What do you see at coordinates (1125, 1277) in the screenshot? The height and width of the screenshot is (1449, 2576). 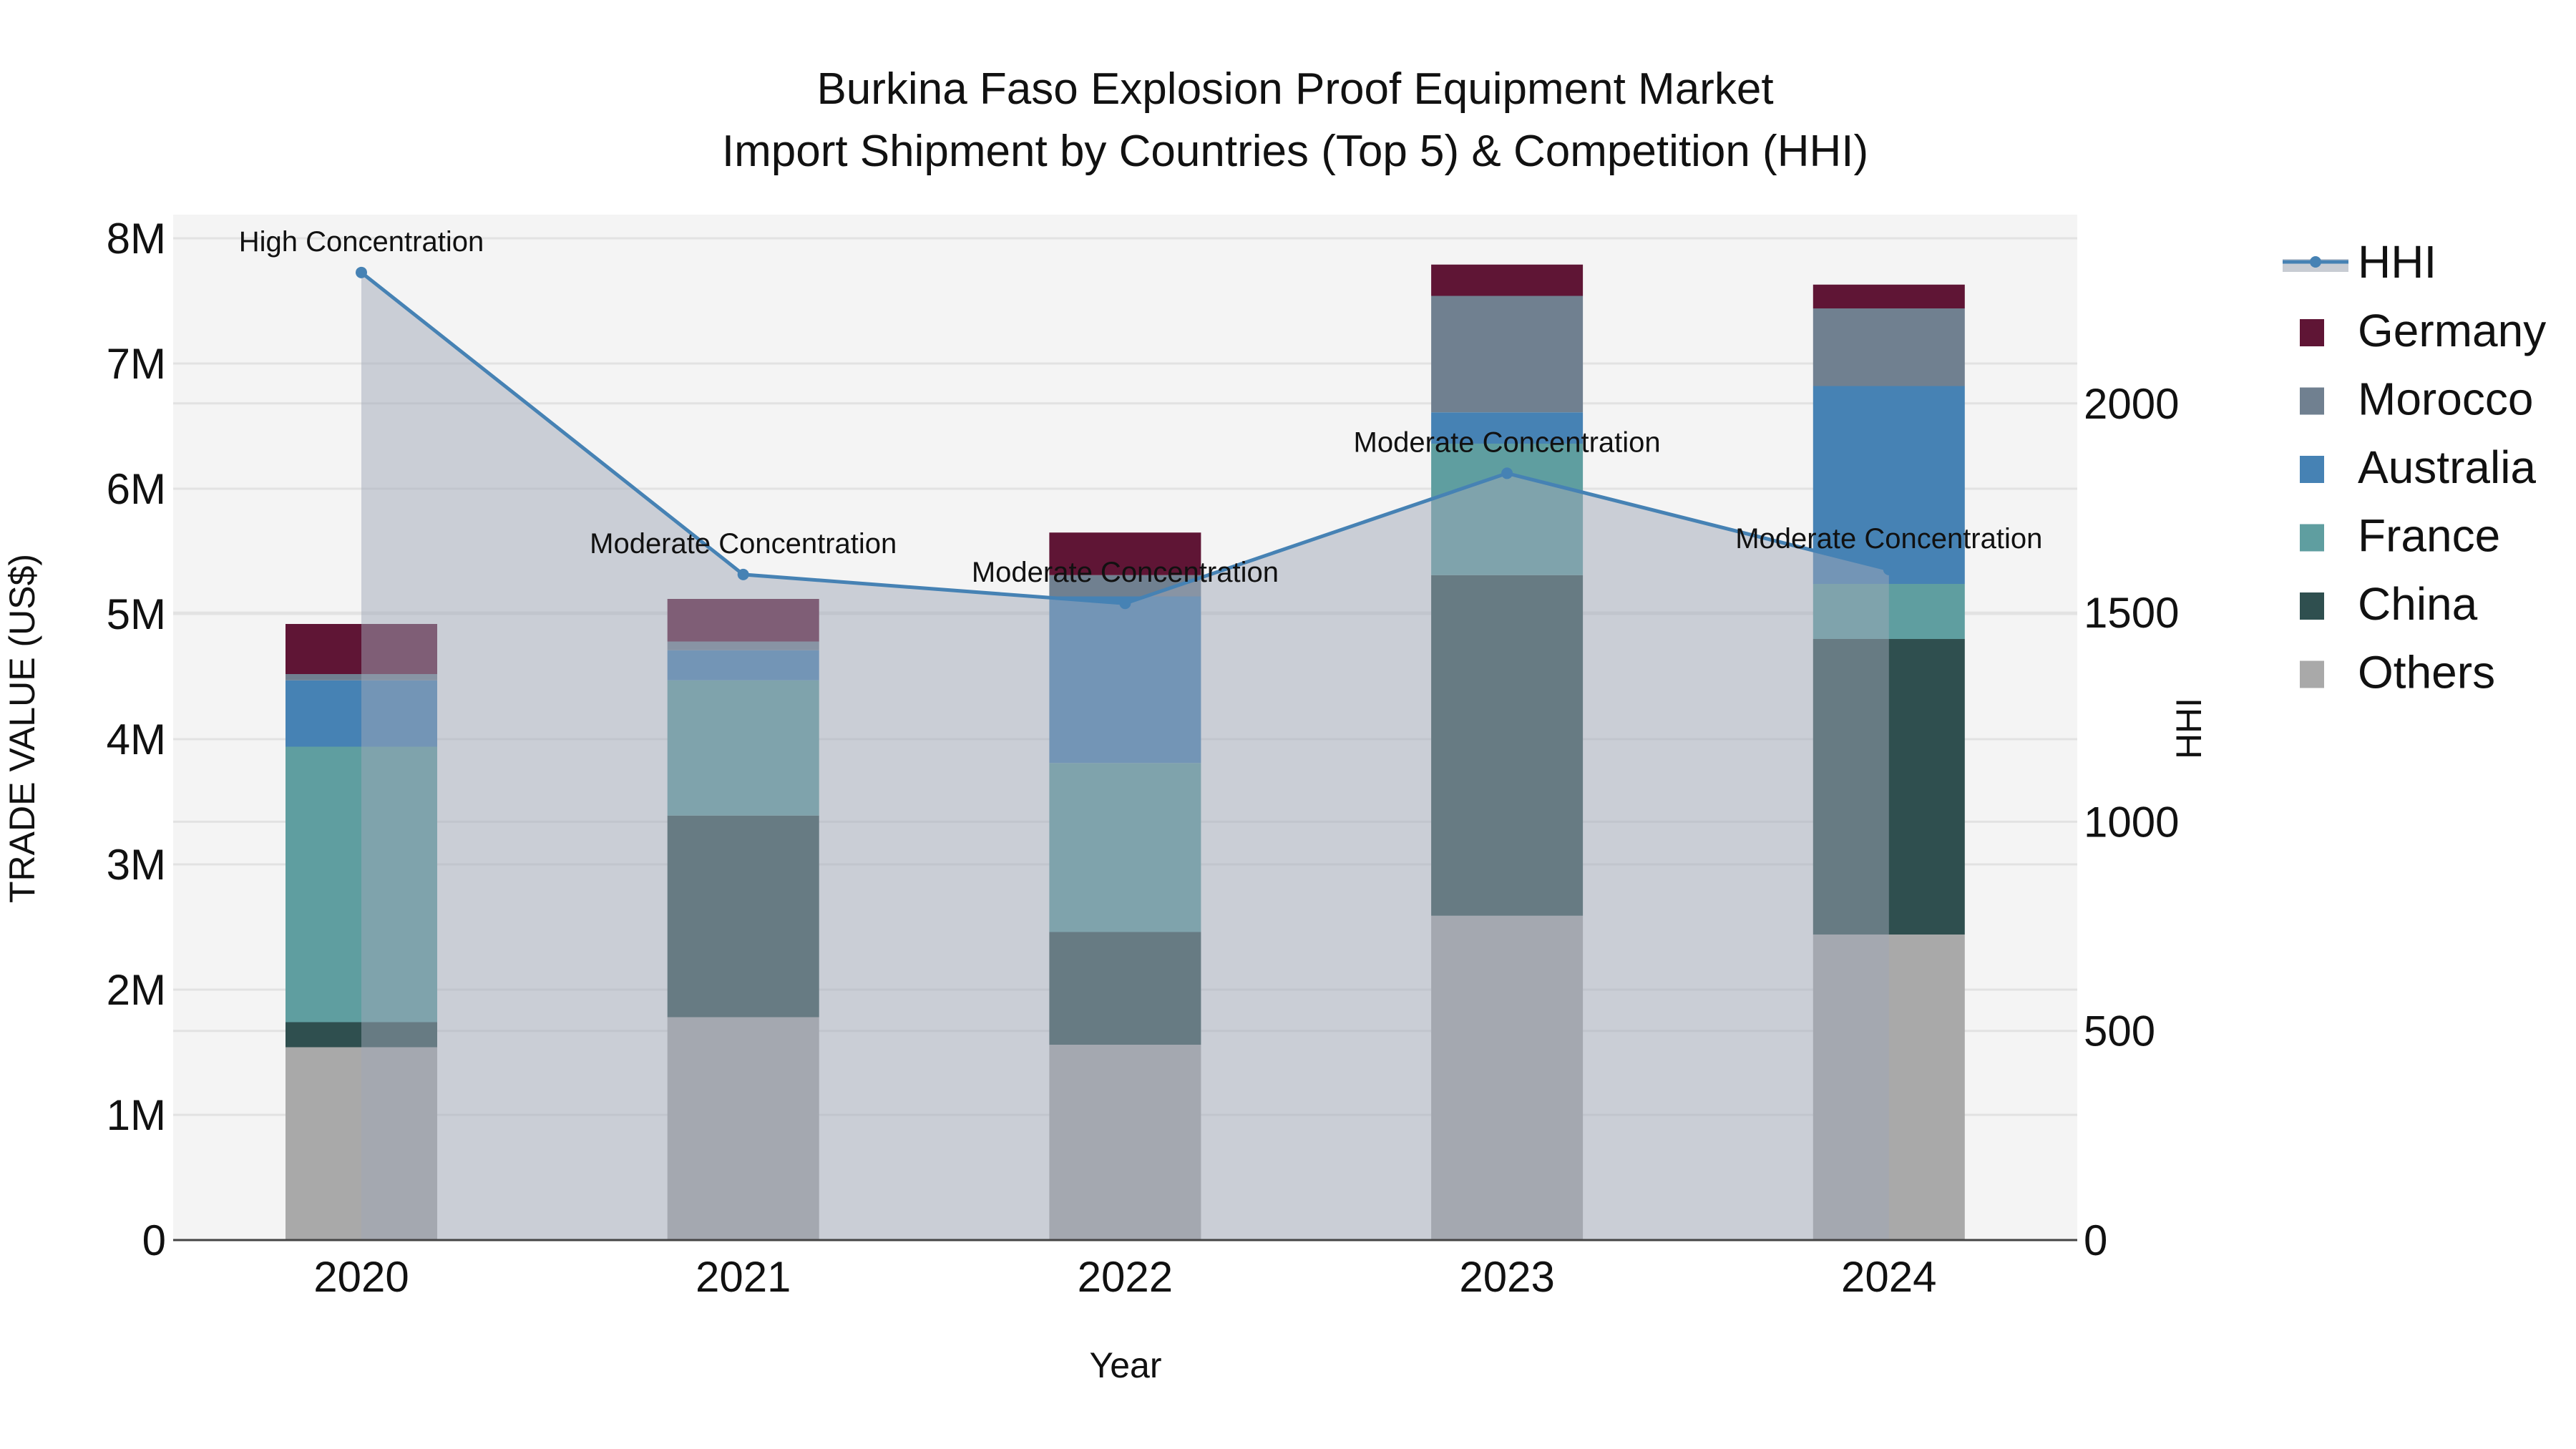 I see `x-tick-label: 2022` at bounding box center [1125, 1277].